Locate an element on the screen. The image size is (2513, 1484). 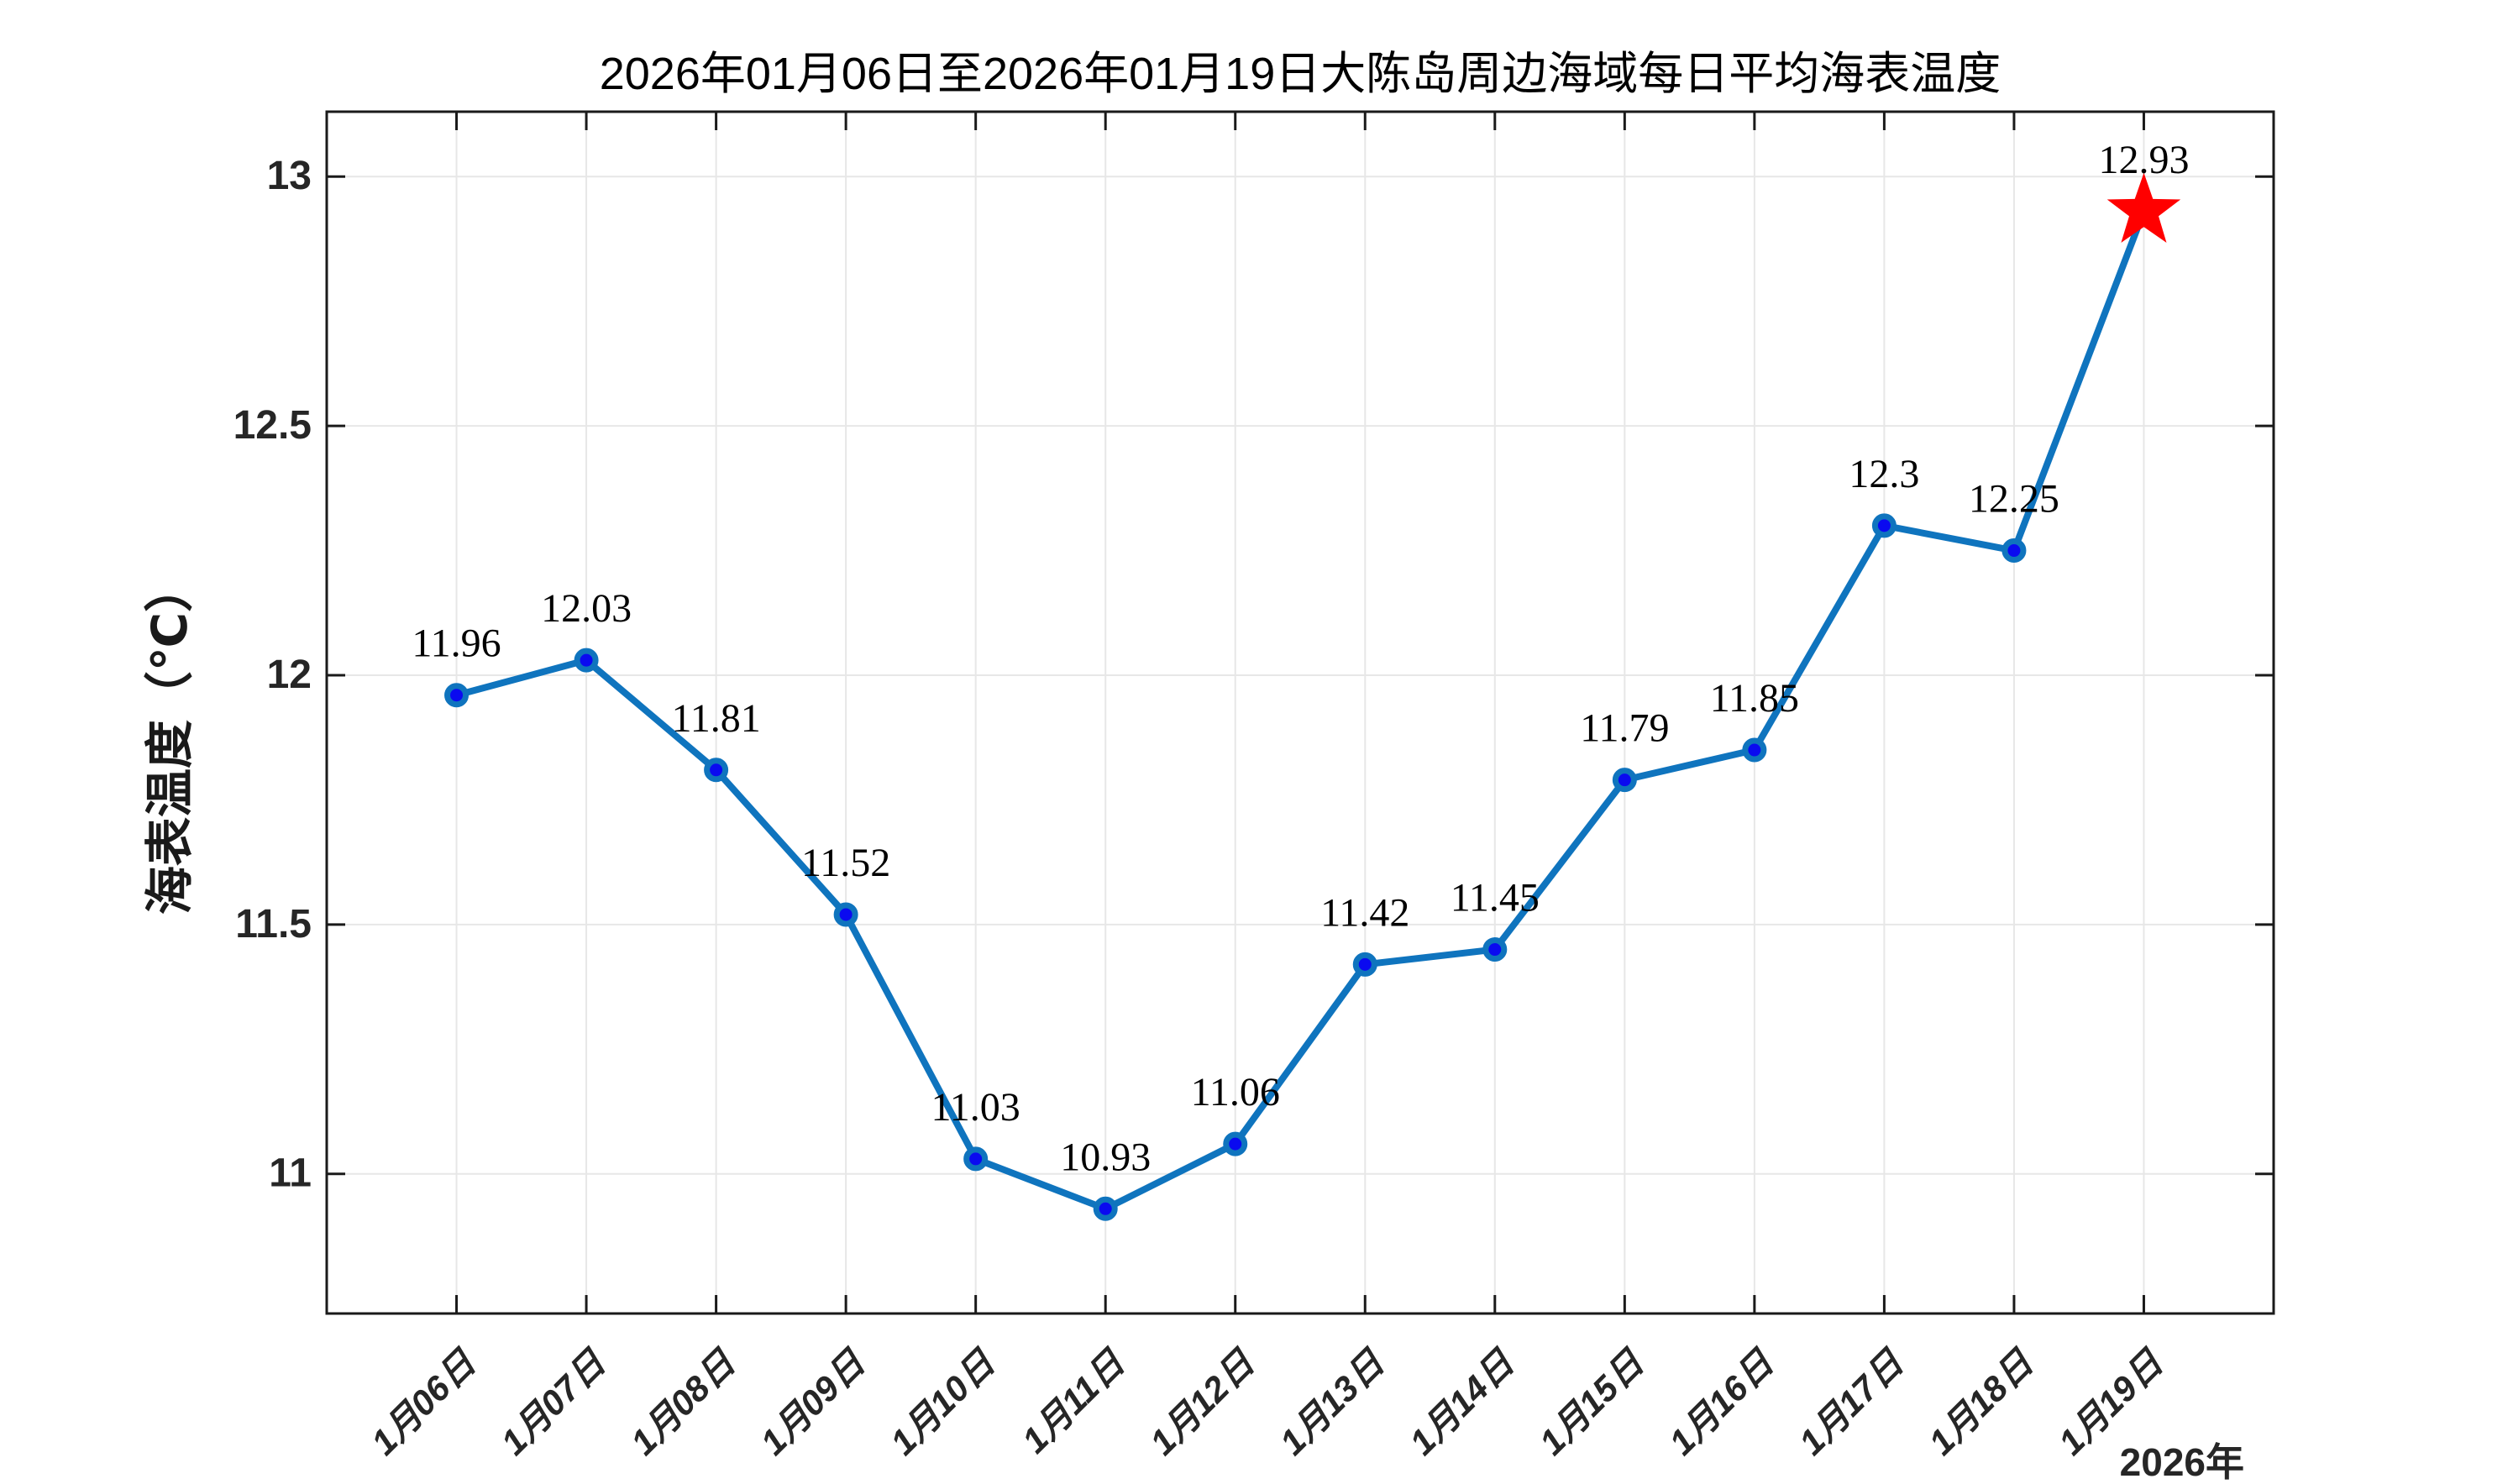
x-tick-label: 1月17日 is located at coordinates (1852, 1402).